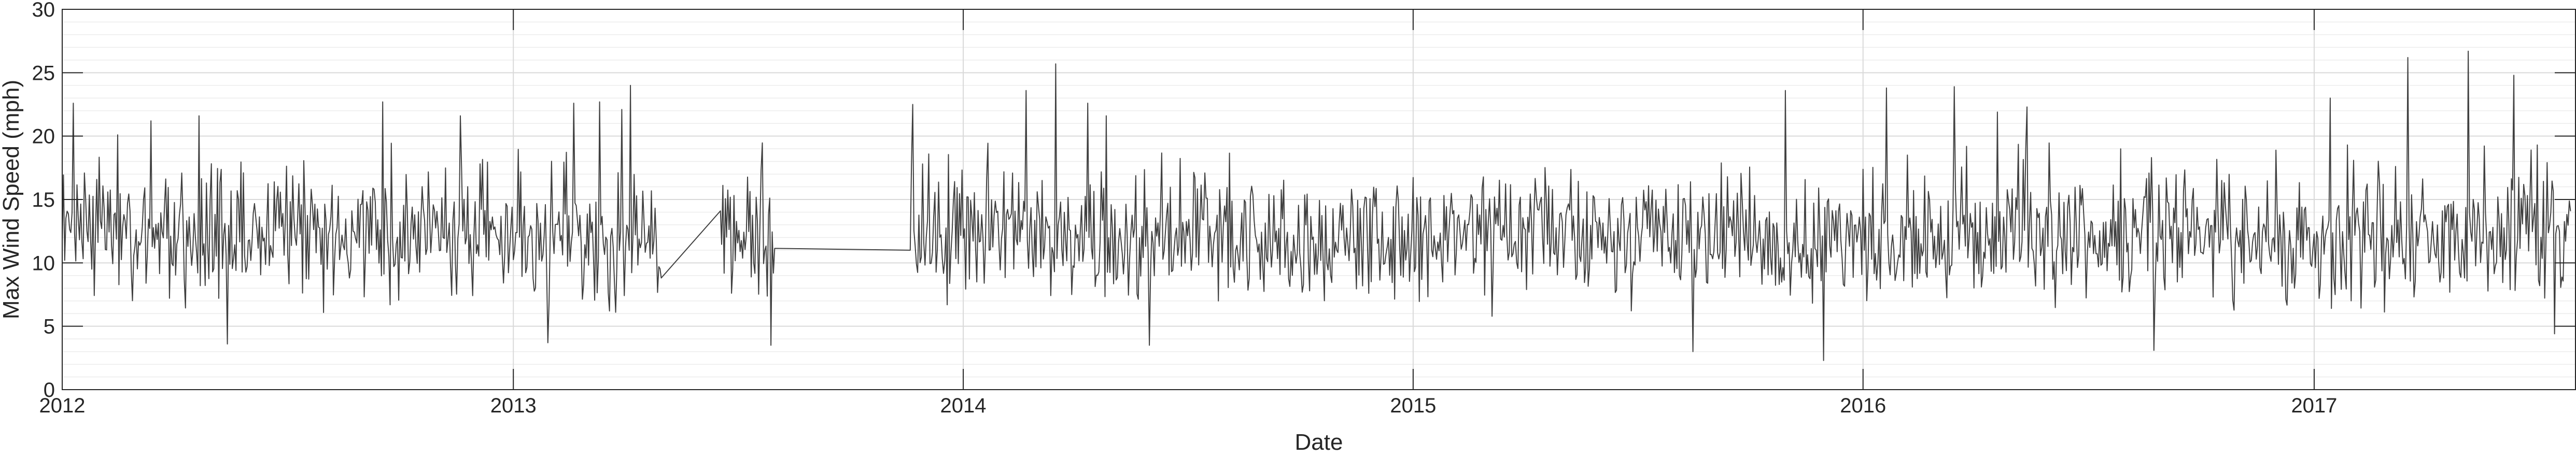  I want to click on y-tick-label: 0, so click(49, 390).